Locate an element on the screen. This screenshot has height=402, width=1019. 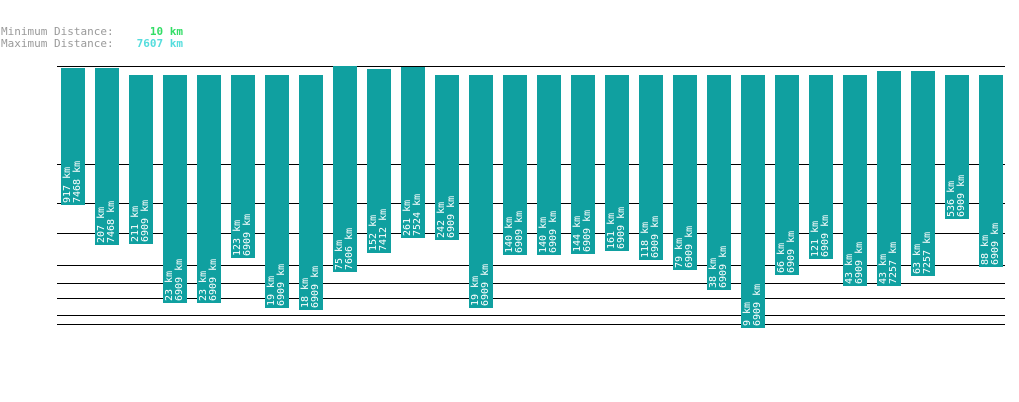
bar-group: 75 km 7606 km is located at coordinates (345, 169).